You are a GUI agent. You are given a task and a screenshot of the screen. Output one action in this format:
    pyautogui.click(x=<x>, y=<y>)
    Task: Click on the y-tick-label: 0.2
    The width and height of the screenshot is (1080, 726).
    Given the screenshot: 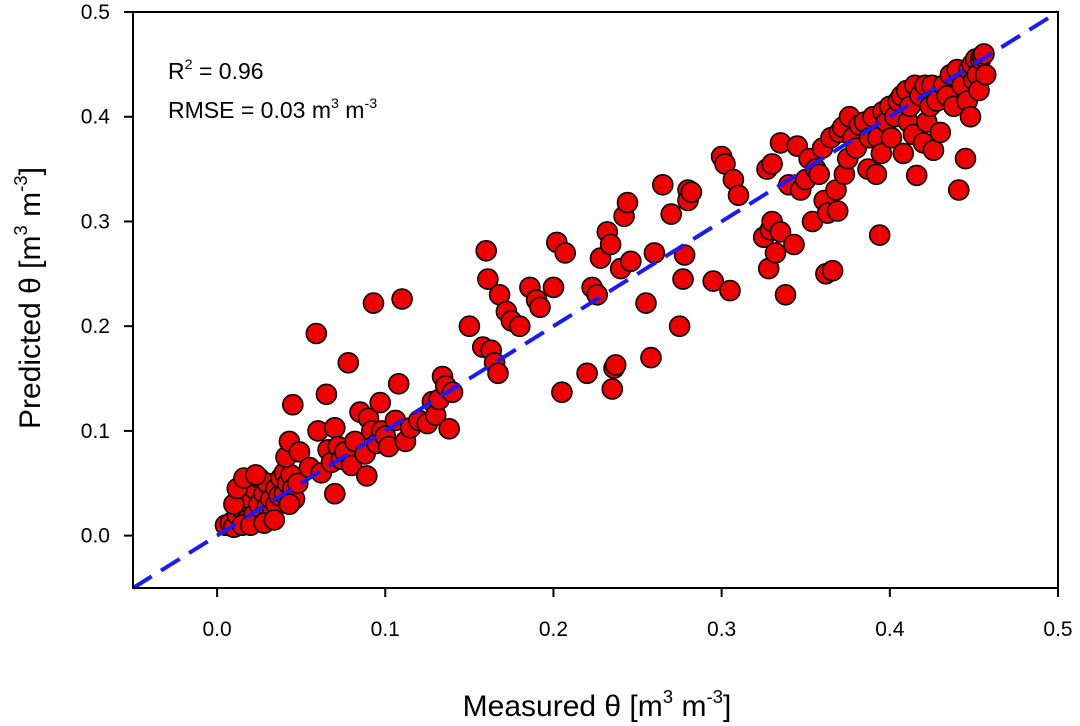 What is the action you would take?
    pyautogui.click(x=95, y=326)
    